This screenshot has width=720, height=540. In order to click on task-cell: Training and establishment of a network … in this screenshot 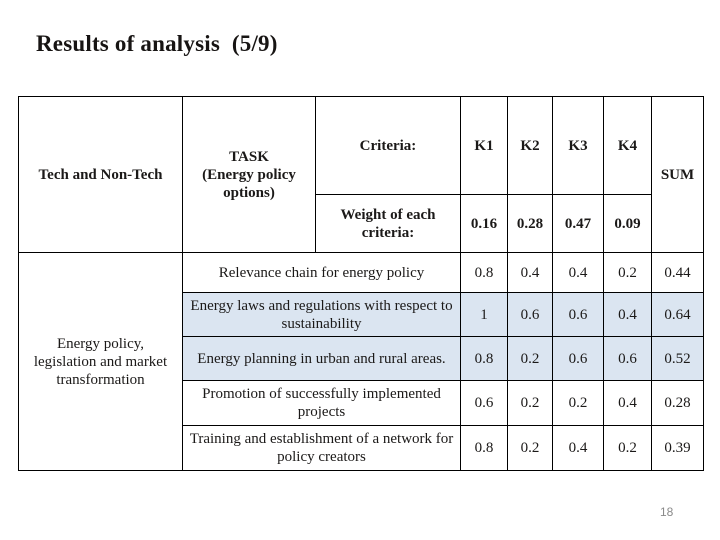, I will do `click(321, 448)`.